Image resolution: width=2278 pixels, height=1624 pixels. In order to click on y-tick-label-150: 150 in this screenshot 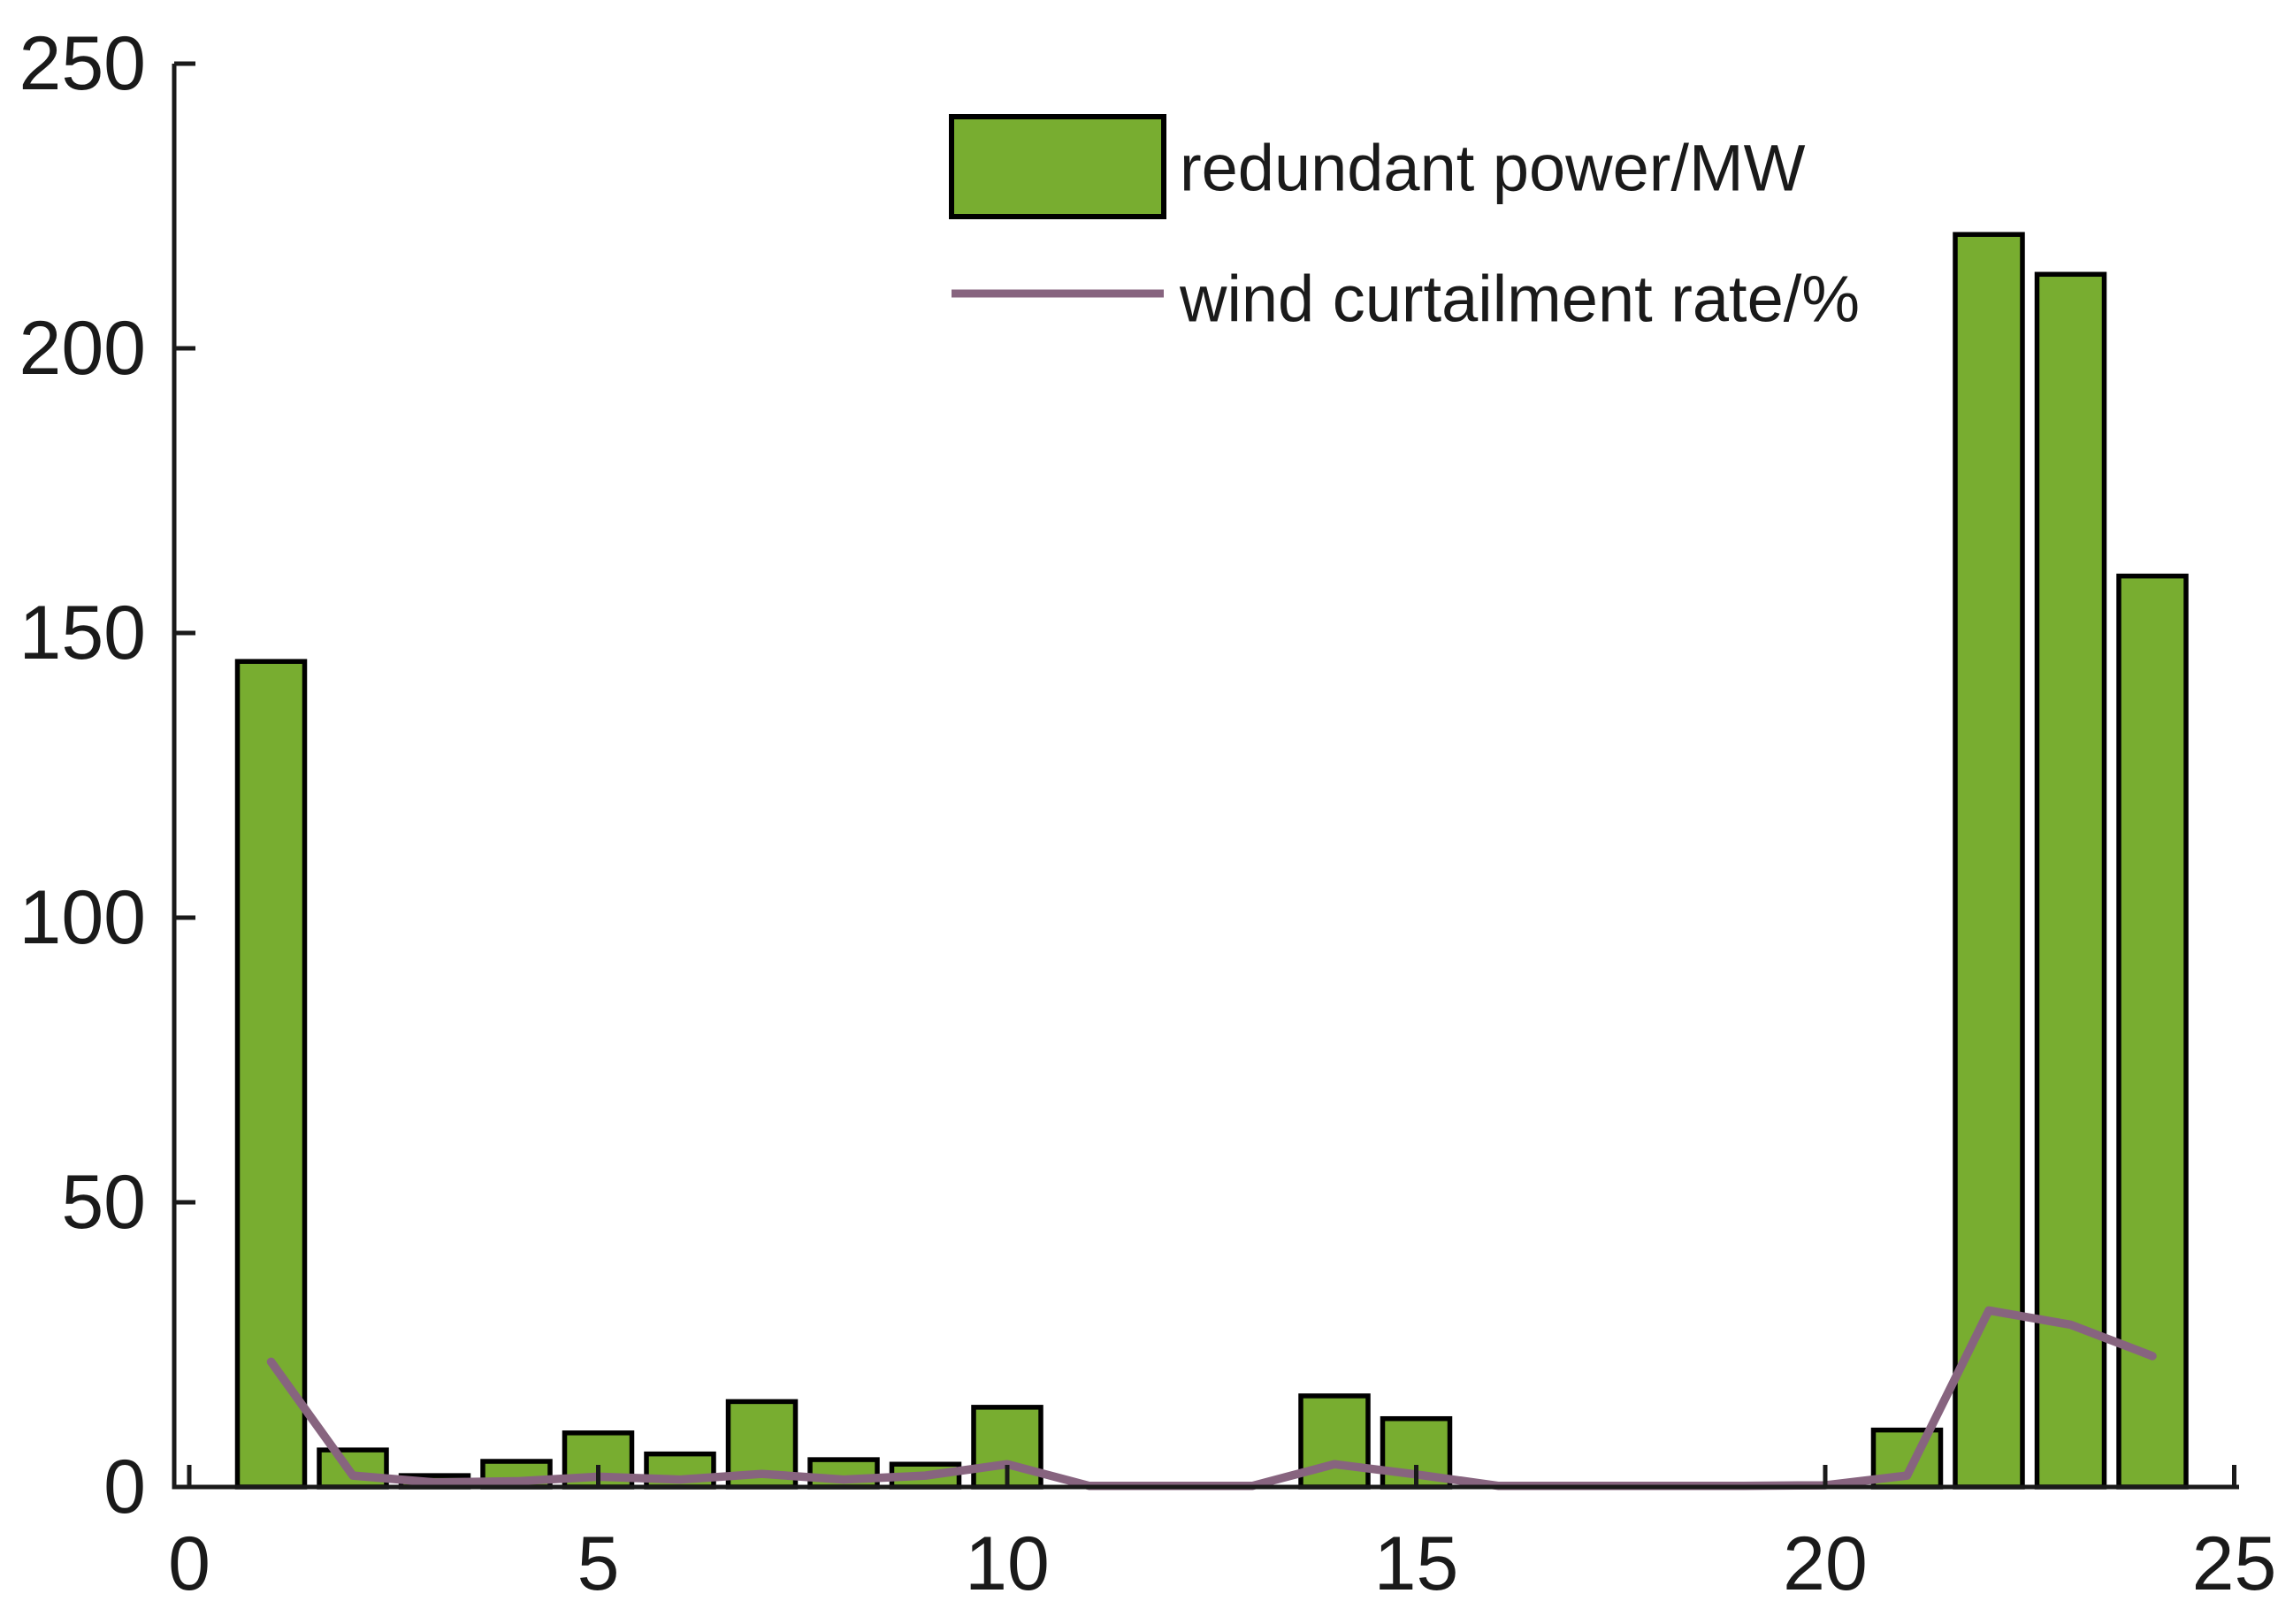, I will do `click(83, 633)`.